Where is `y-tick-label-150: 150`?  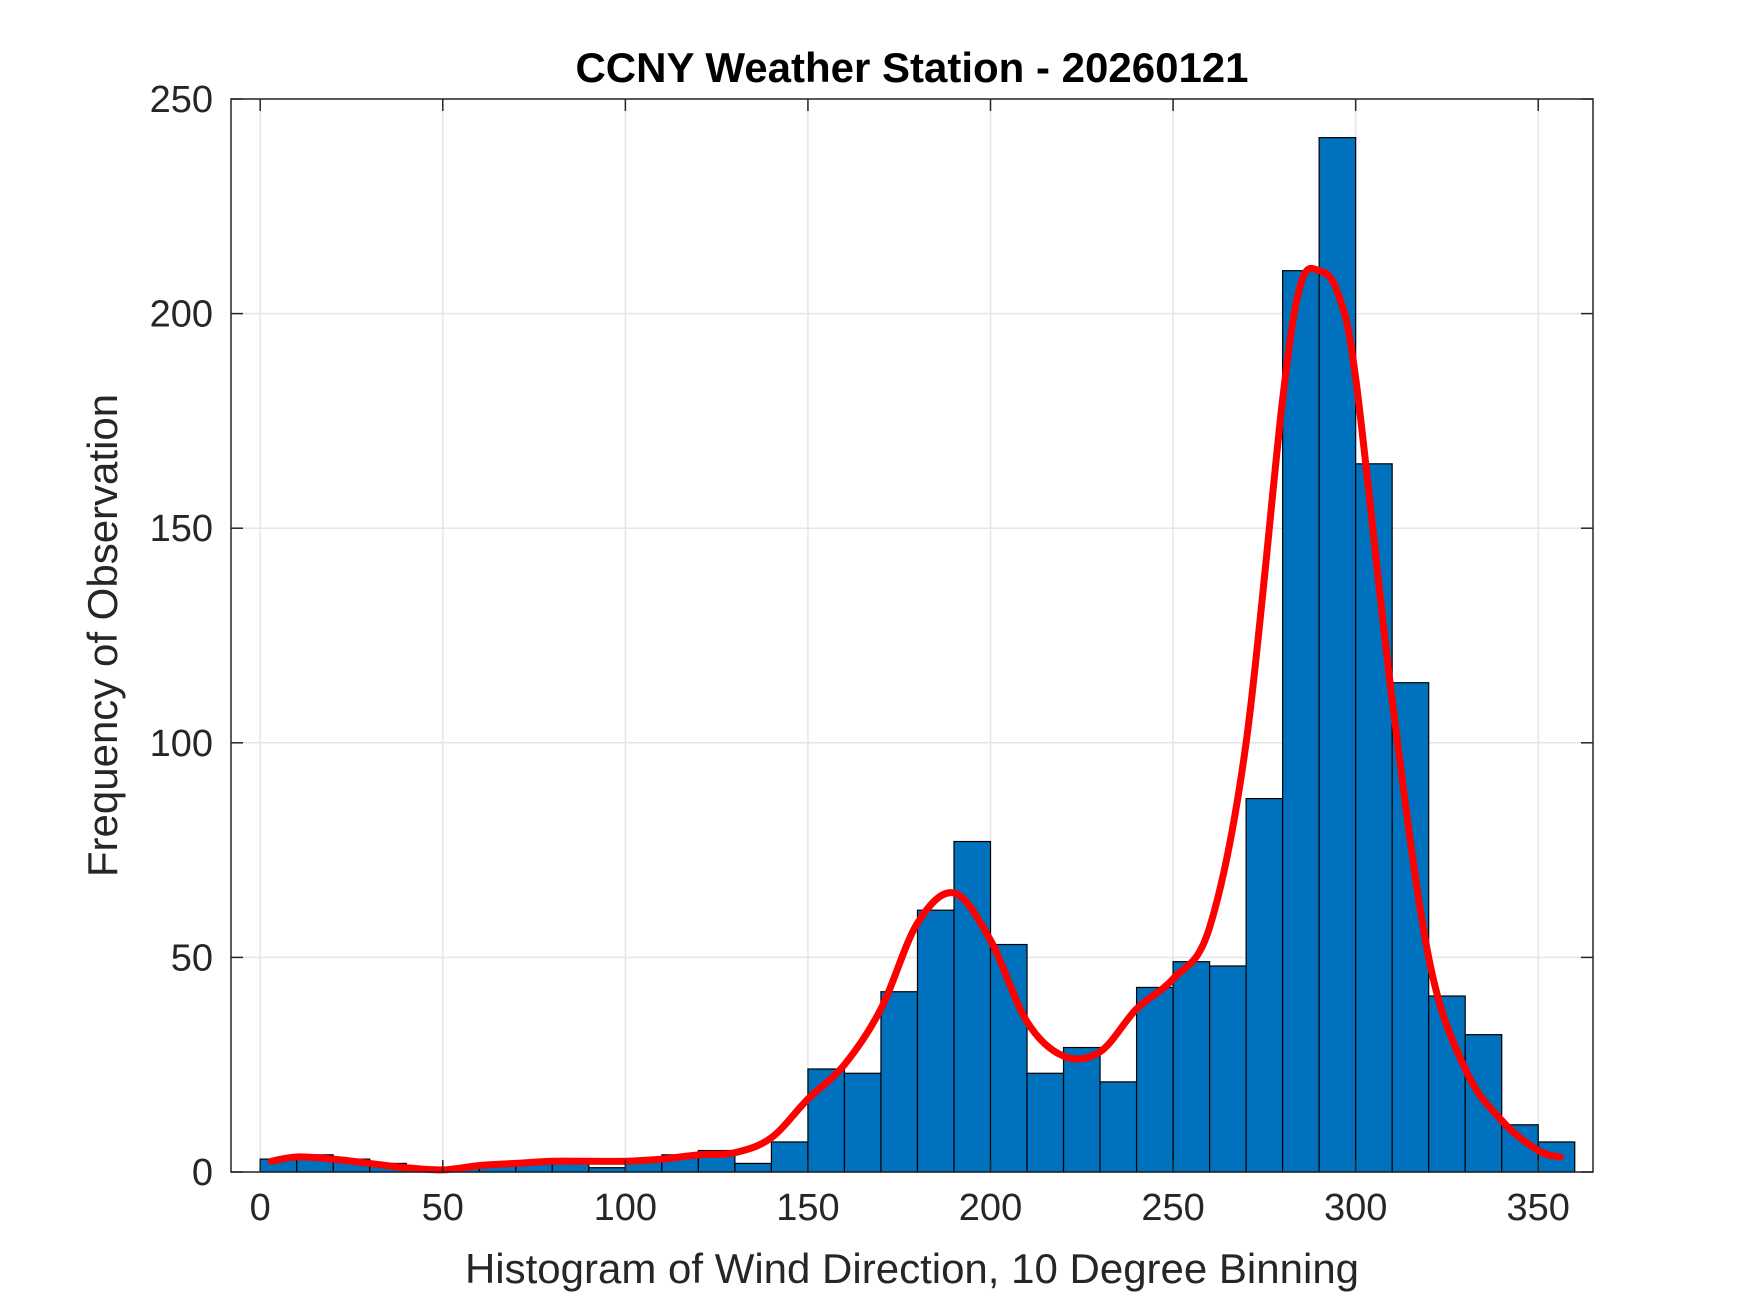 y-tick-label-150: 150 is located at coordinates (181, 529).